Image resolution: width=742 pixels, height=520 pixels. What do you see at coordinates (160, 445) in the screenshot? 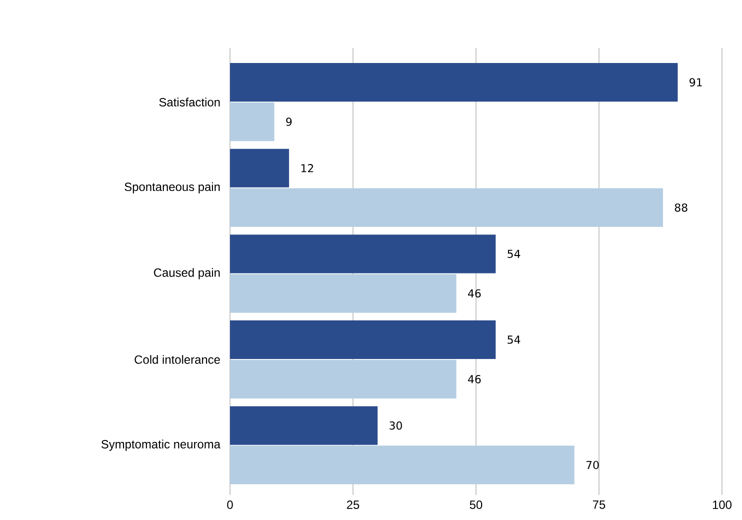
I see `y-tick-label: Symptomatic neuroma` at bounding box center [160, 445].